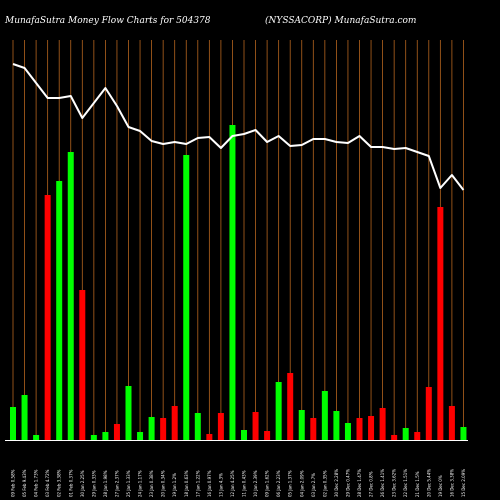 The height and width of the screenshot is (500, 500). I want to click on chart-title-left: MunafaSutra Money Flow Charts for 504378, so click(107, 21).